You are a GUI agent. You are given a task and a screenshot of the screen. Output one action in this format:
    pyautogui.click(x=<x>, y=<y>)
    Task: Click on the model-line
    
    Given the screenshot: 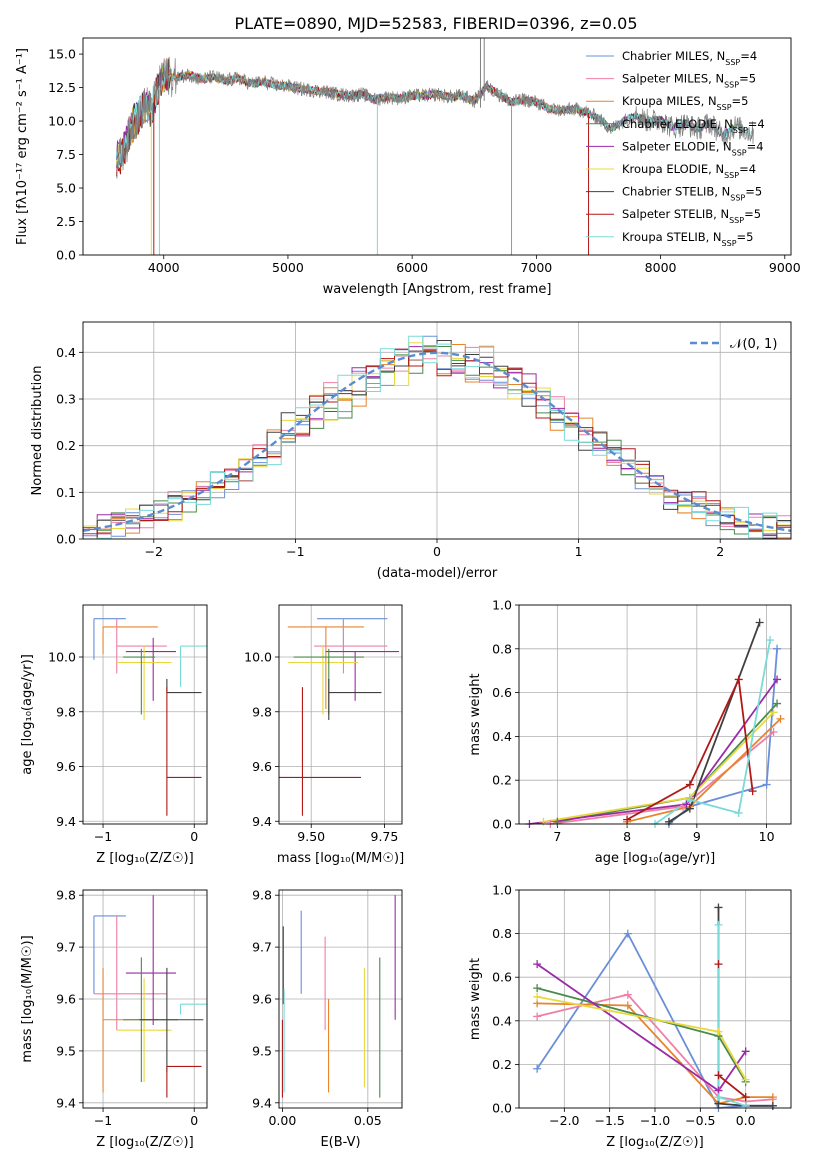 What is the action you would take?
    pyautogui.click(x=352, y=123)
    